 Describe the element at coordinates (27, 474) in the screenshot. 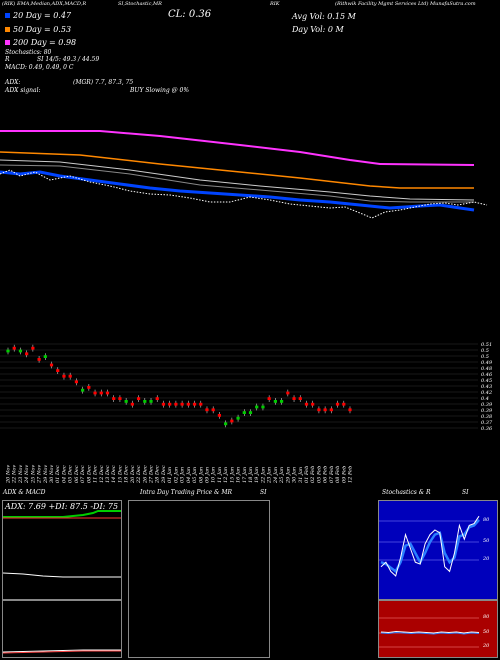

I see `date-tick-label: 24 Nov` at that location.